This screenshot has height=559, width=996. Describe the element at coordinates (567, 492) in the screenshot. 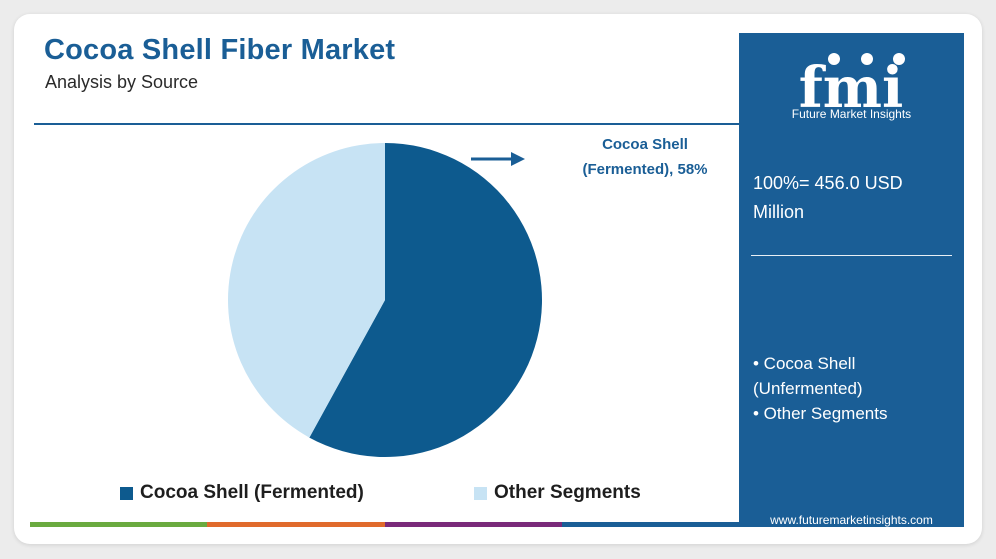

I see `legend-label-other: Other Segments` at that location.